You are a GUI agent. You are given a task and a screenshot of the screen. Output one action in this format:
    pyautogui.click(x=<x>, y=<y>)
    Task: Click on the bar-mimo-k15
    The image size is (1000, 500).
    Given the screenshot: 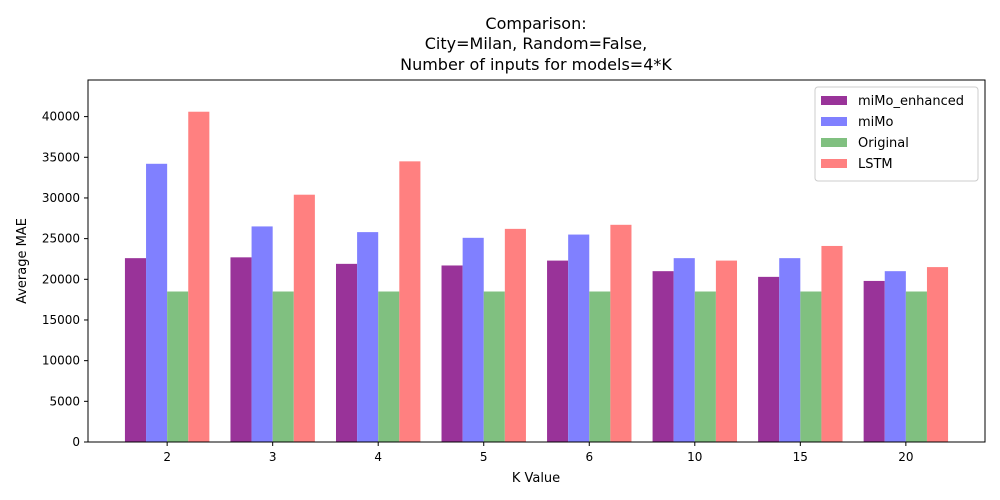 What is the action you would take?
    pyautogui.click(x=790, y=350)
    